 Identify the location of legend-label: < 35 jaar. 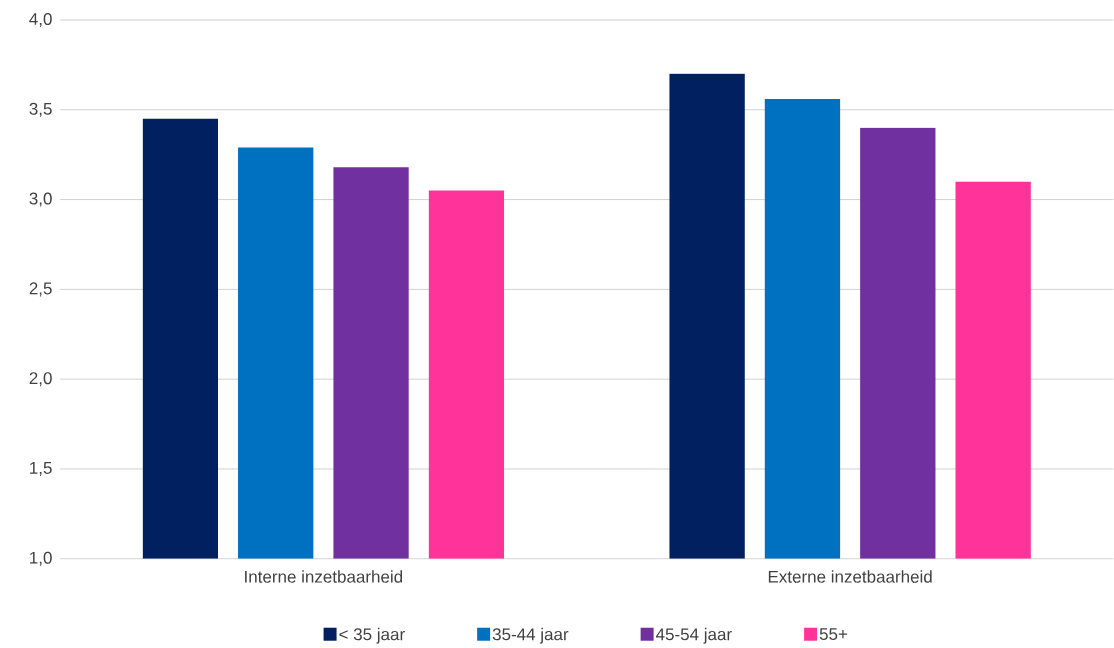
(372, 635).